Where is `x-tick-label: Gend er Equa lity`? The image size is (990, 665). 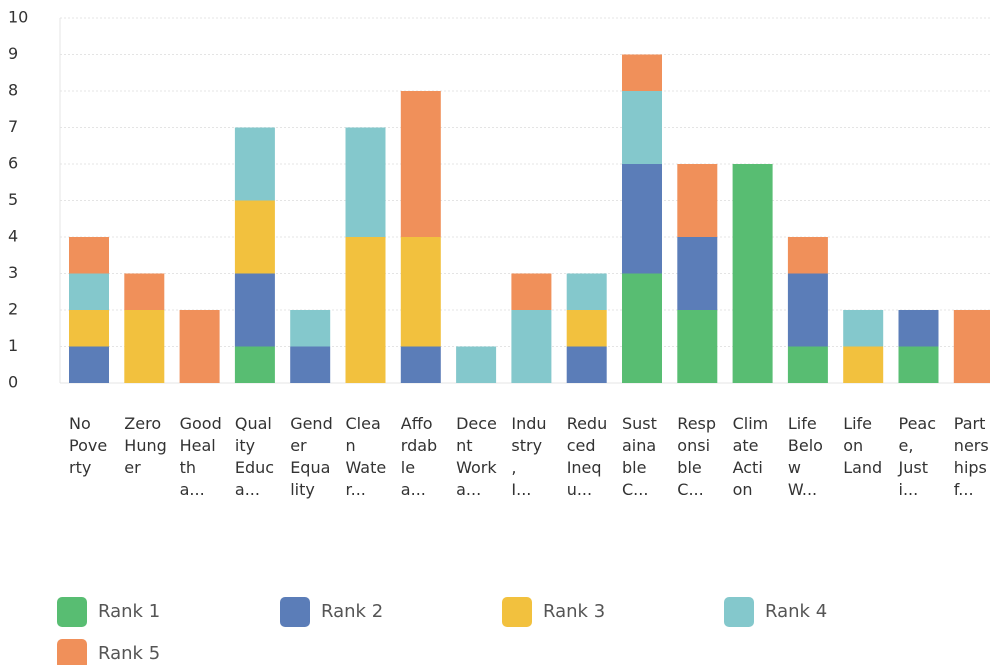
x-tick-label: Gend er Equa lity is located at coordinates (311, 456).